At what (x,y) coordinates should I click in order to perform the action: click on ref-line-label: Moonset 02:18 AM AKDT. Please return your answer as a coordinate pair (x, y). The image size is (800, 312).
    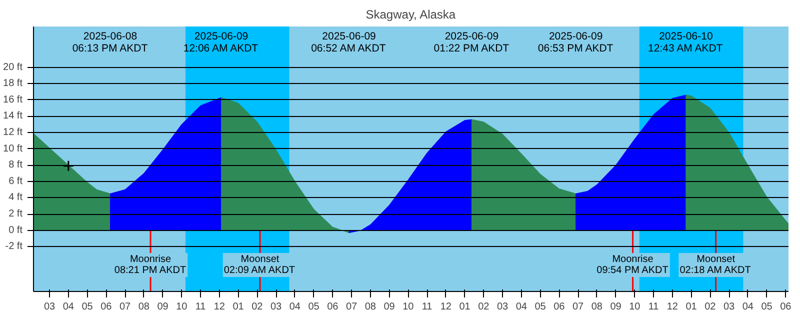
    Looking at the image, I should click on (715, 265).